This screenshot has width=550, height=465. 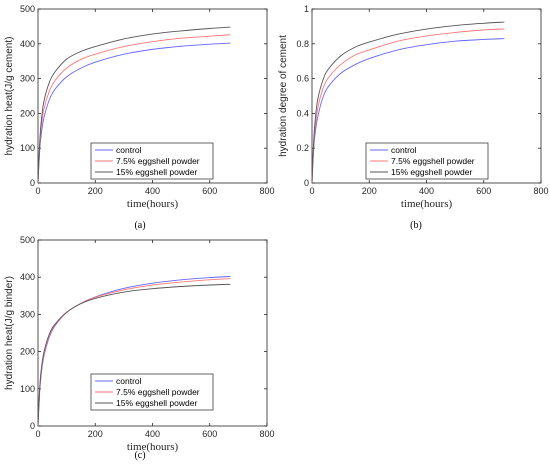 What do you see at coordinates (9, 96) in the screenshot?
I see `y-axis-label: hydration heat(J/g cement)` at bounding box center [9, 96].